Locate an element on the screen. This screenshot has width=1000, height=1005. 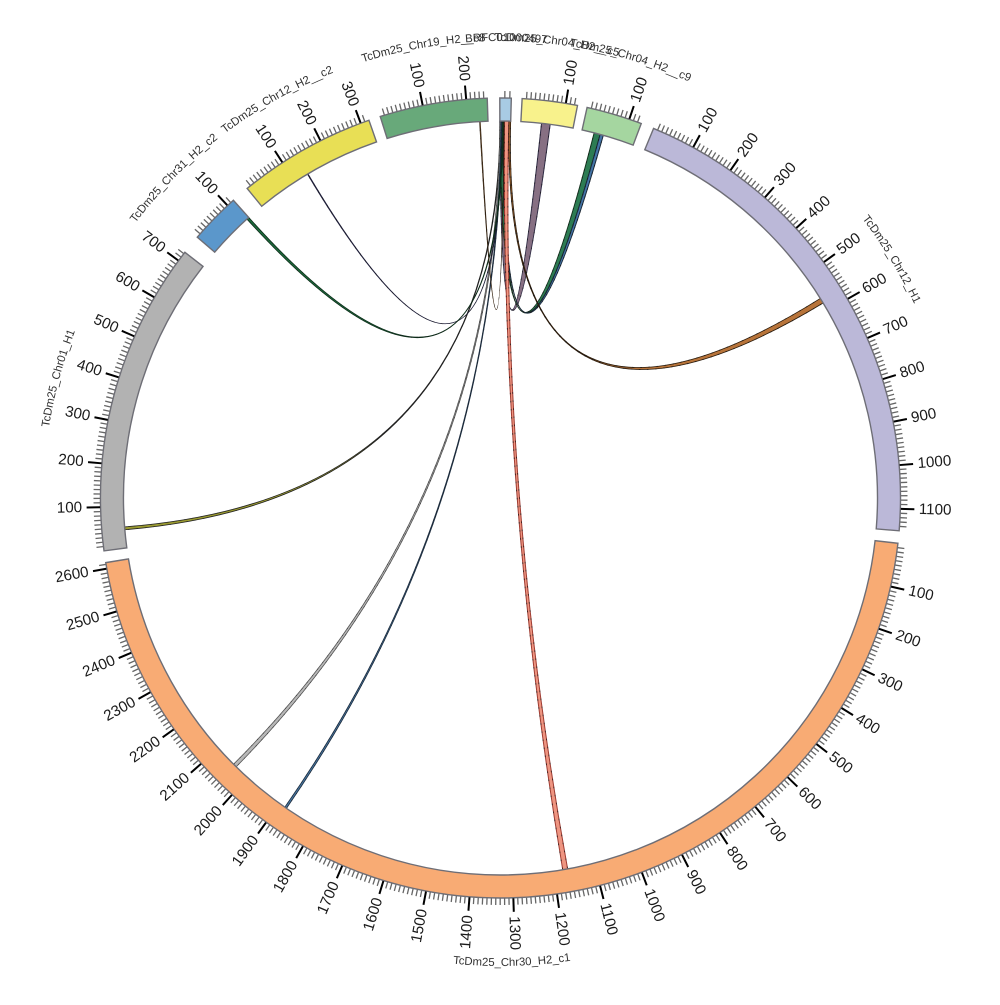
svg-text: 300 is located at coordinates (78, 414).